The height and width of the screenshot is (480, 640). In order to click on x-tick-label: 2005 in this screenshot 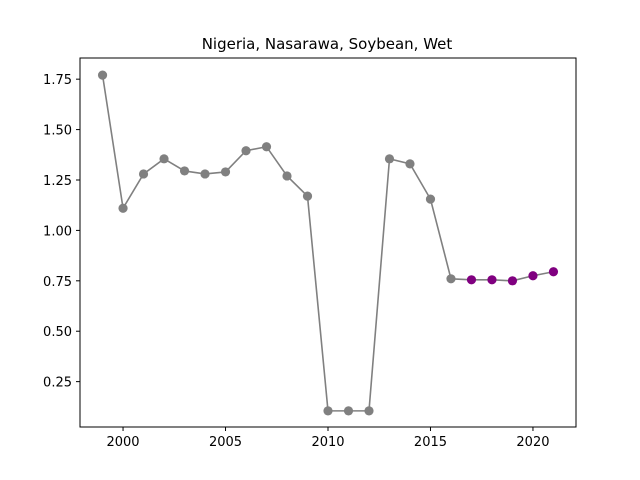, I will do `click(225, 442)`.